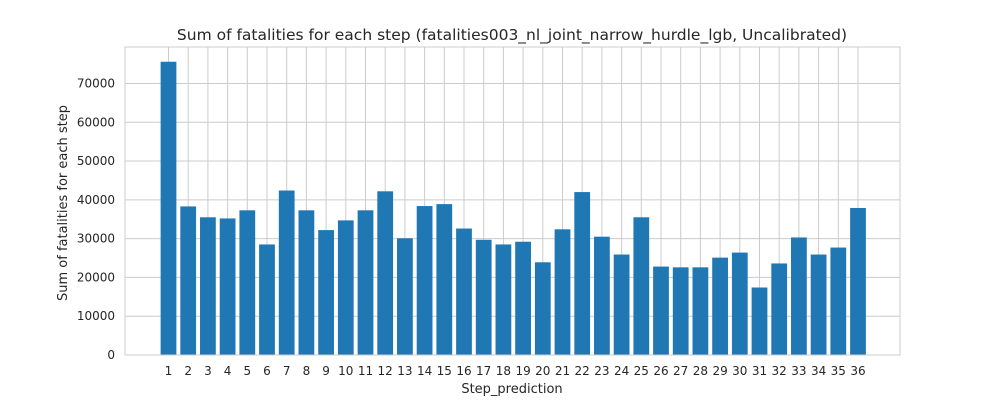 This screenshot has height=400, width=1000. What do you see at coordinates (483, 371) in the screenshot?
I see `x-tick-label: 17` at bounding box center [483, 371].